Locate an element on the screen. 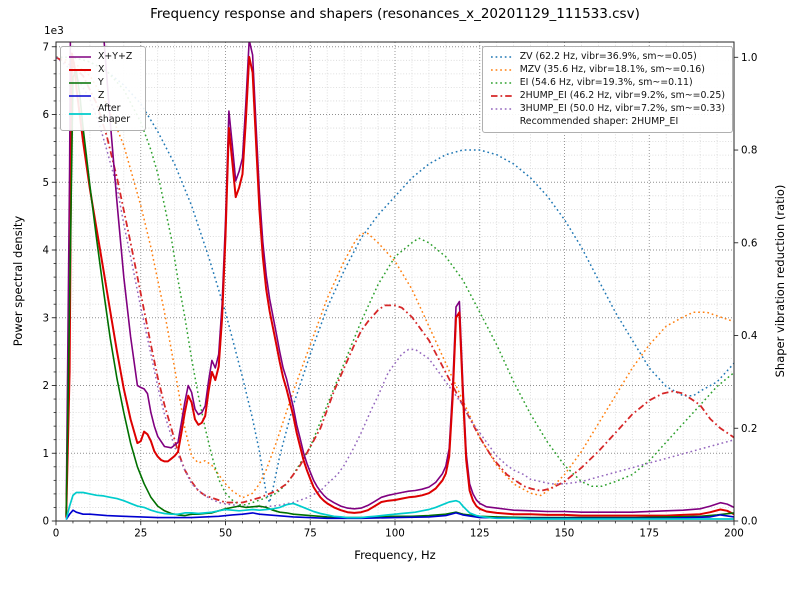 This screenshot has width=800, height=600. x-tick-label: 200 is located at coordinates (734, 534).